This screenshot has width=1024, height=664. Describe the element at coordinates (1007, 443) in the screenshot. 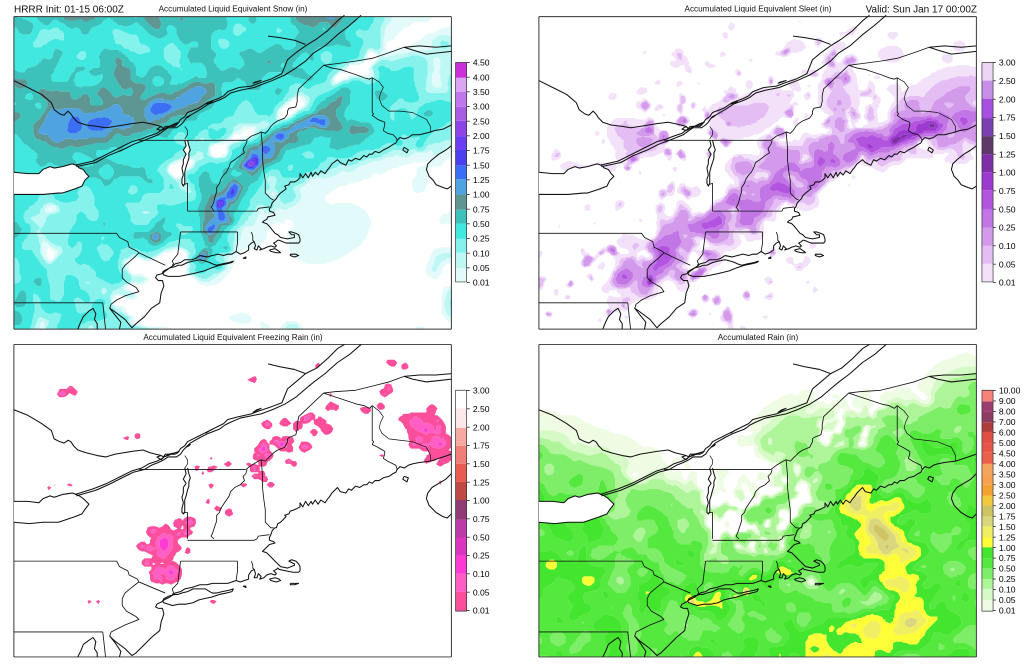

I see `svg-text: 5.00` at that location.